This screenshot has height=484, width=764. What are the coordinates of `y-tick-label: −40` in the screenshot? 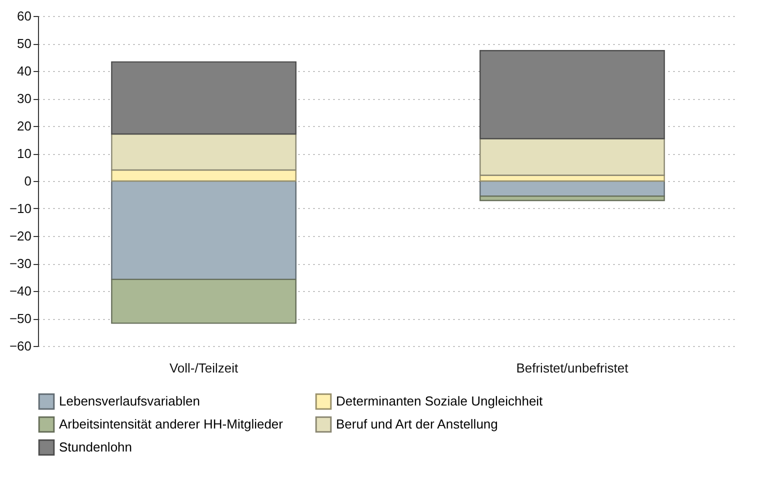 It's located at (20, 291).